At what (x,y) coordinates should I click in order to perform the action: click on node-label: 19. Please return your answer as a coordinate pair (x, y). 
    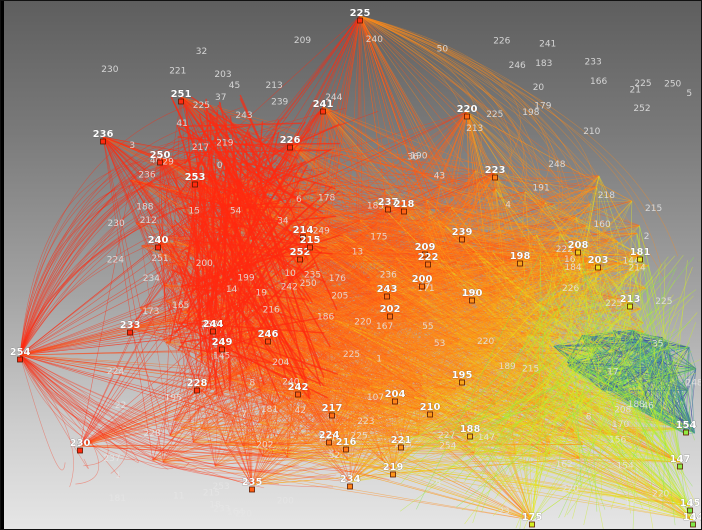
    Looking at the image, I should click on (262, 293).